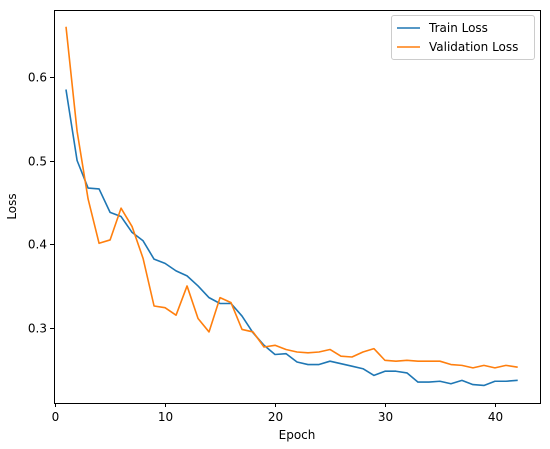  What do you see at coordinates (495, 417) in the screenshot?
I see `x-tick-label: 40` at bounding box center [495, 417].